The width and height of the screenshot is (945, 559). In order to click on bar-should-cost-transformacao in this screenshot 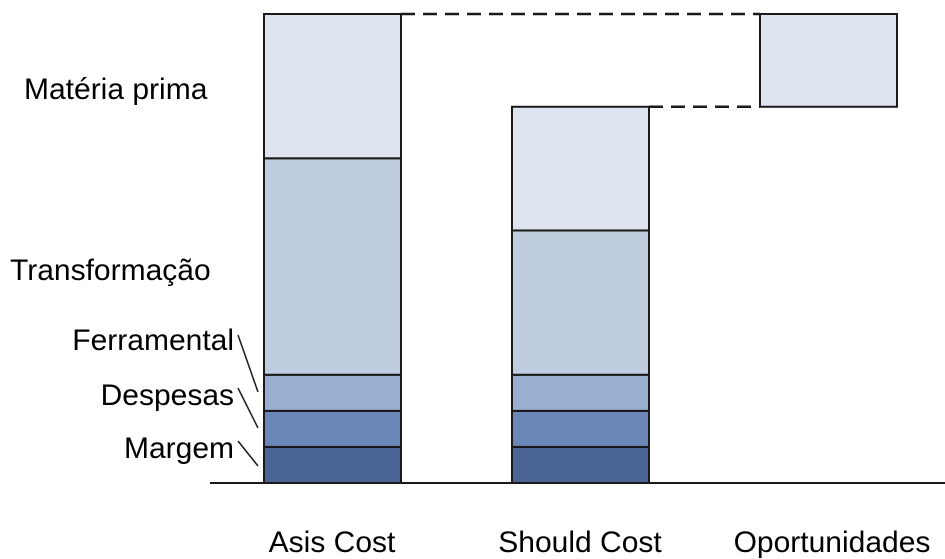, I will do `click(580, 302)`.